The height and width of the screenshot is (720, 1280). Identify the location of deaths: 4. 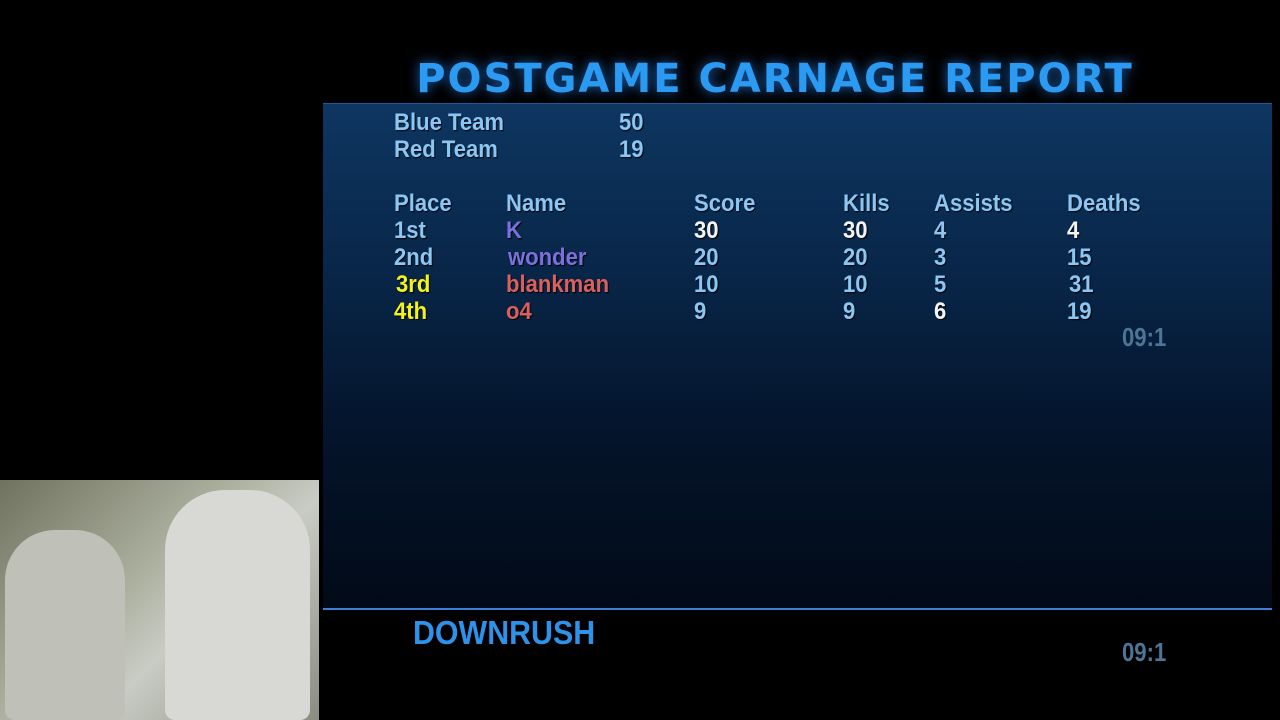
(1073, 230).